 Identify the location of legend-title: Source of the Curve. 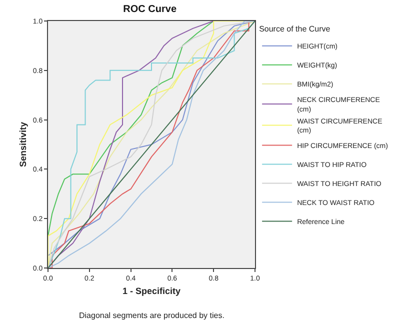
(295, 29).